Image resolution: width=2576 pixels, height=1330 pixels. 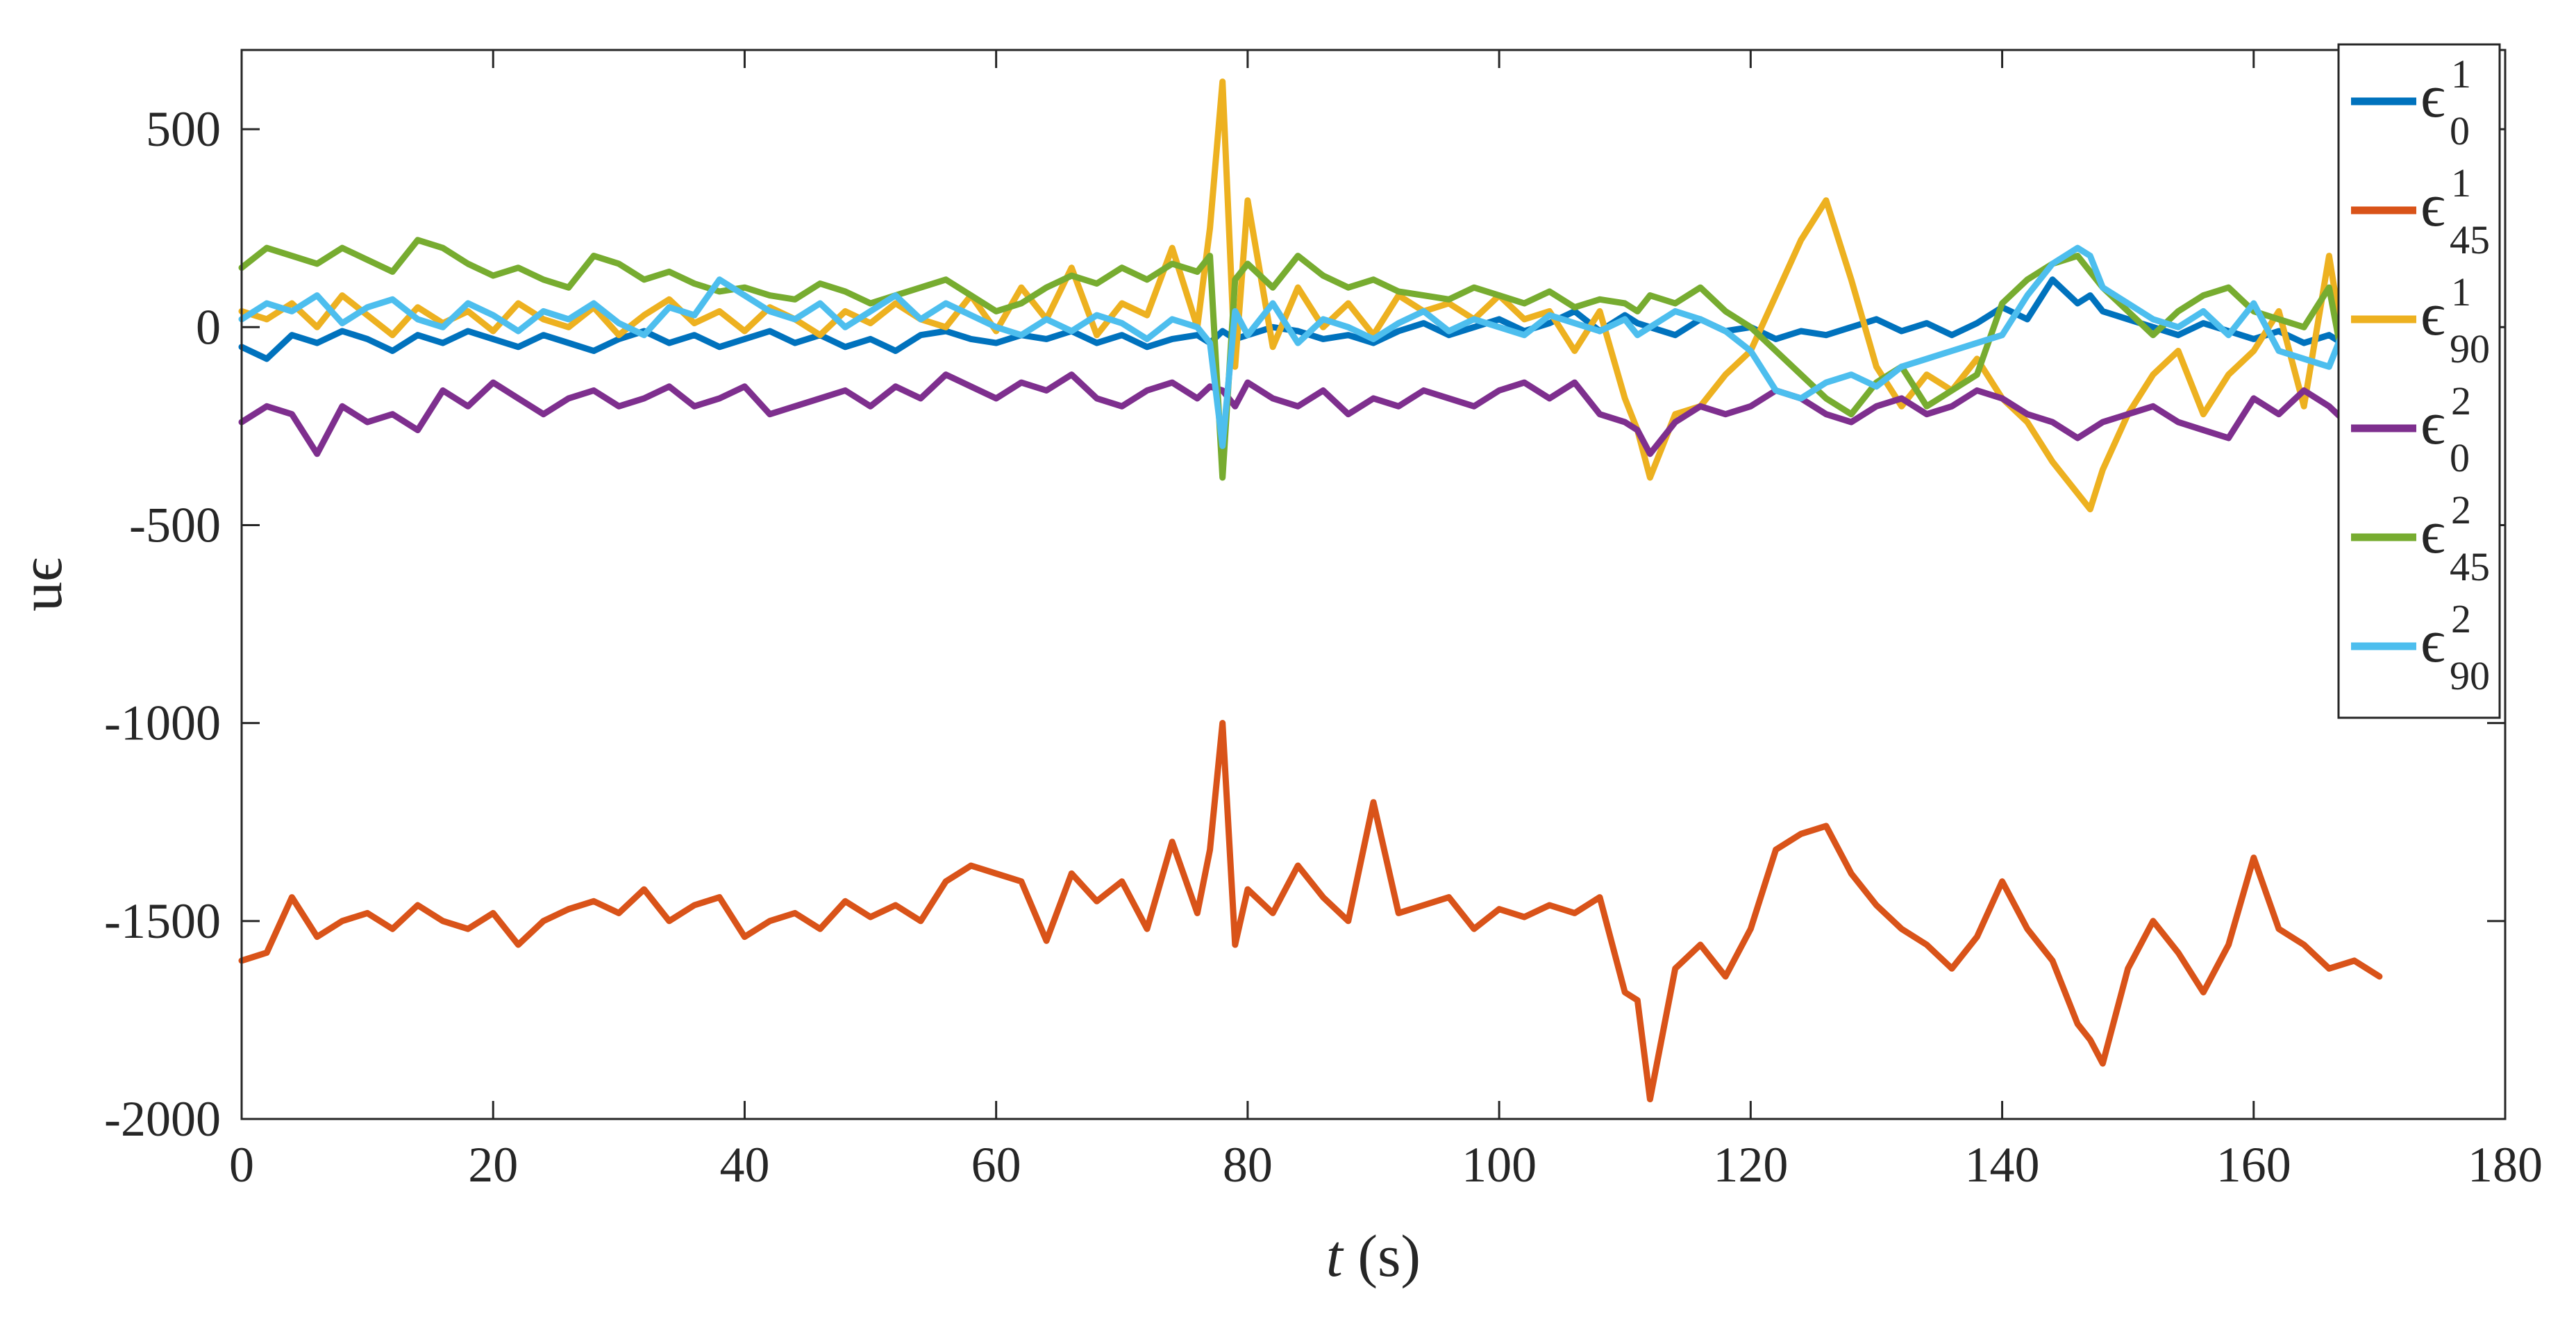 I want to click on x-tick-label: 120, so click(x=1750, y=1165).